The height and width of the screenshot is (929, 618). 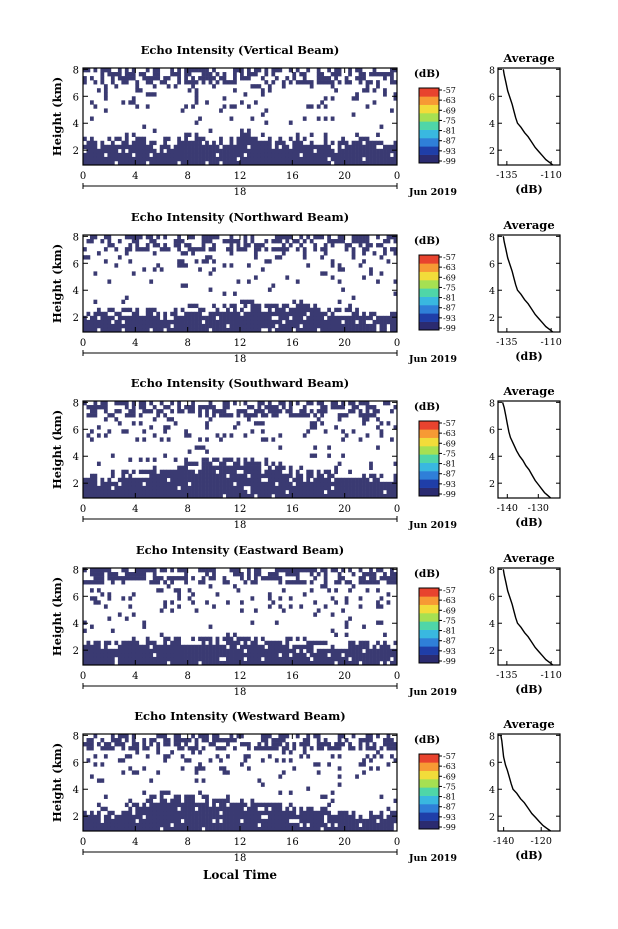 What do you see at coordinates (429, 475) in the screenshot?
I see `colorbar-segment` at bounding box center [429, 475].